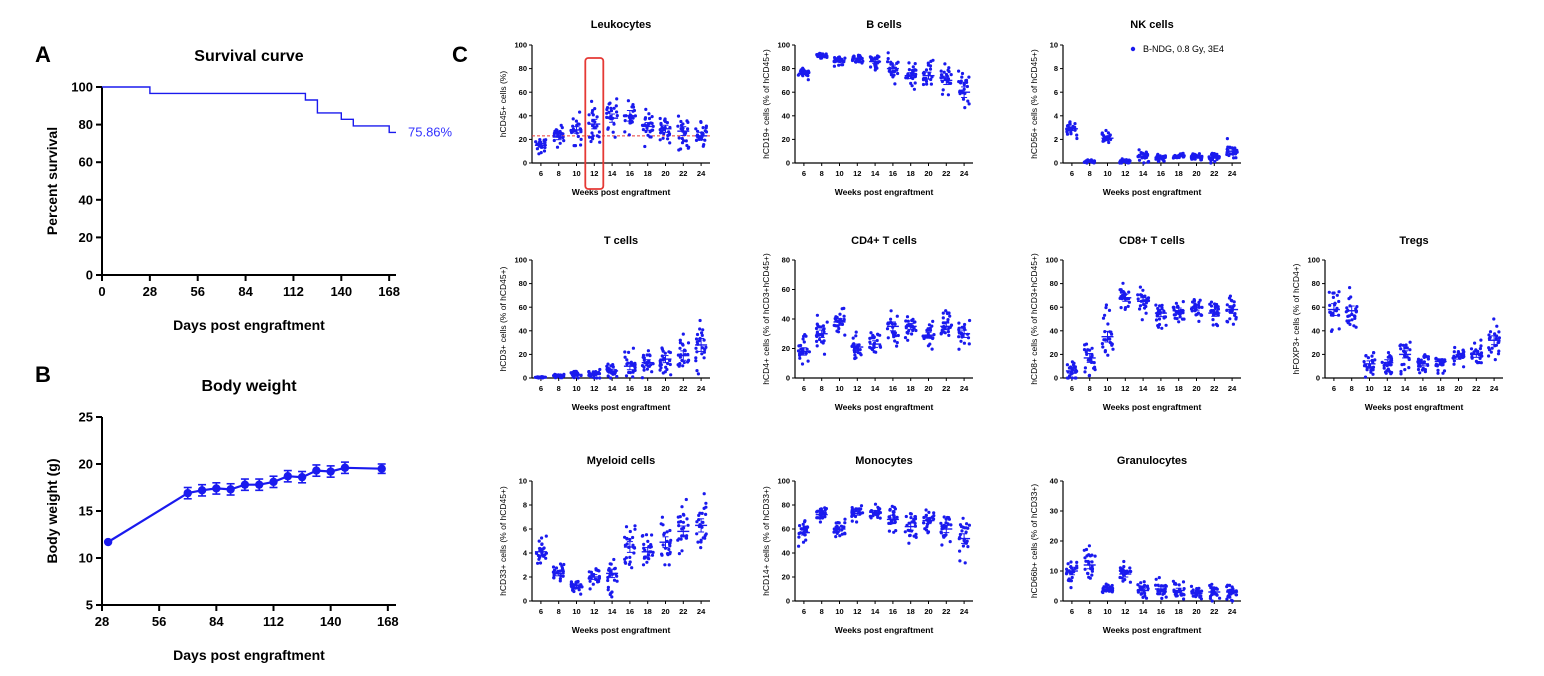 The width and height of the screenshot is (1544, 676). I want to click on y-tick-label: 2, so click(525, 577).